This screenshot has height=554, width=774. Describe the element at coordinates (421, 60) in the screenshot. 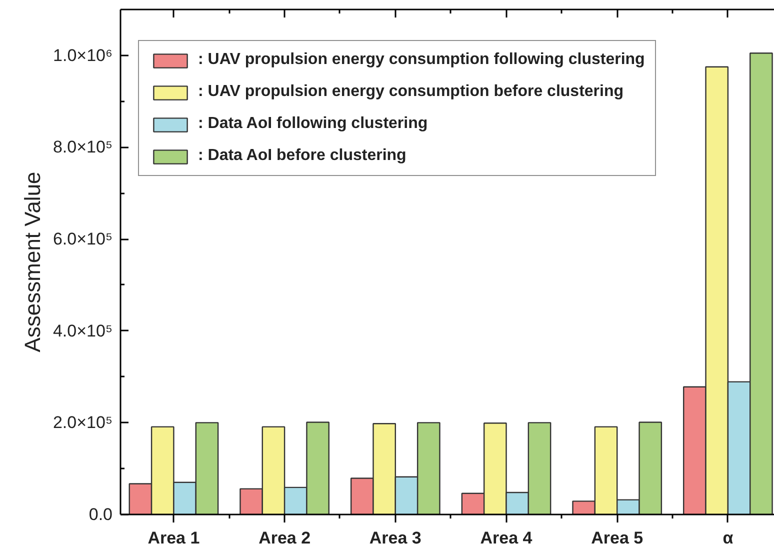

I see `legend-label: : UAV propulsion energy consumption following clustering` at that location.